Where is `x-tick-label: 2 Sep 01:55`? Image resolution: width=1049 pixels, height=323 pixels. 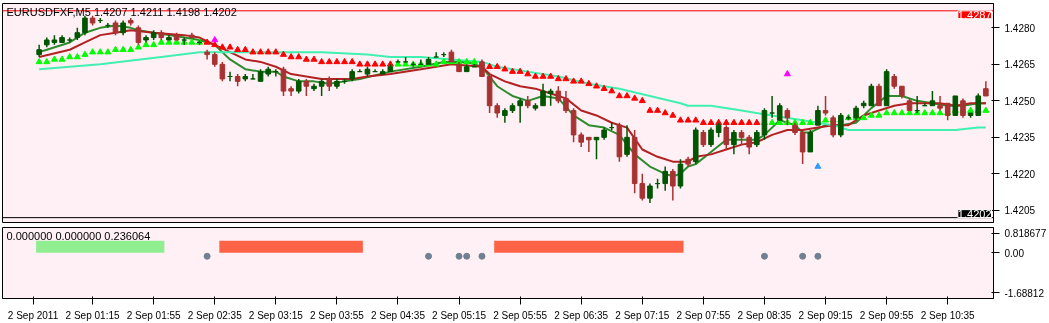
x-tick-label: 2 Sep 01:55 is located at coordinates (154, 315).